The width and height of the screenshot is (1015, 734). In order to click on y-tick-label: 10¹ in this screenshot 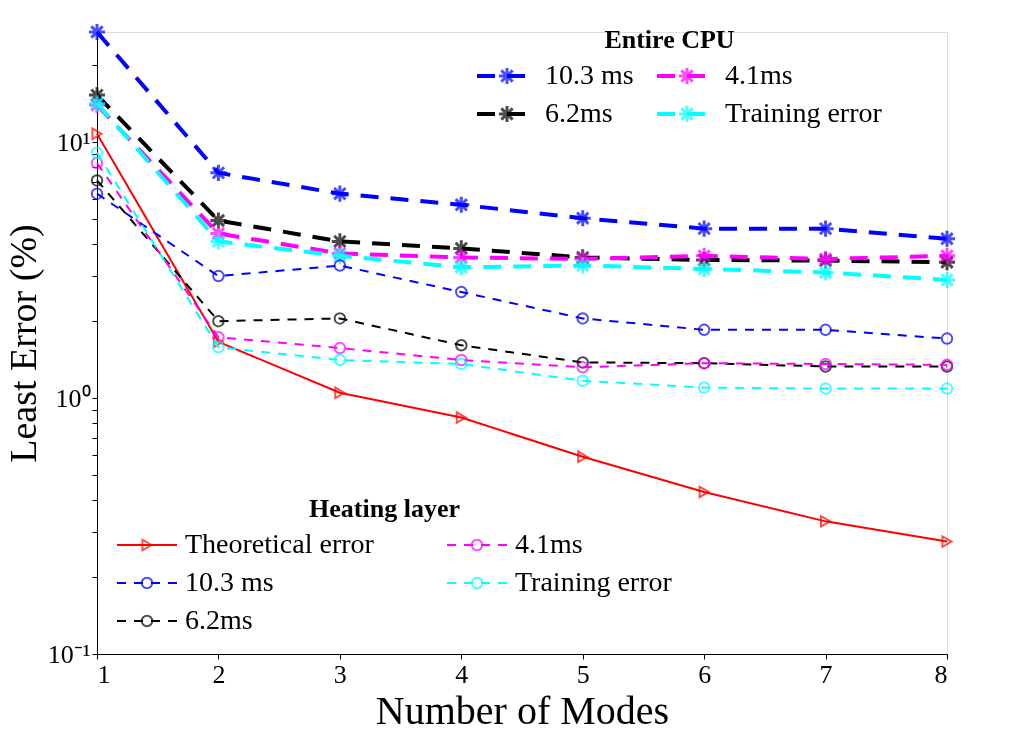, I will do `click(73, 142)`.